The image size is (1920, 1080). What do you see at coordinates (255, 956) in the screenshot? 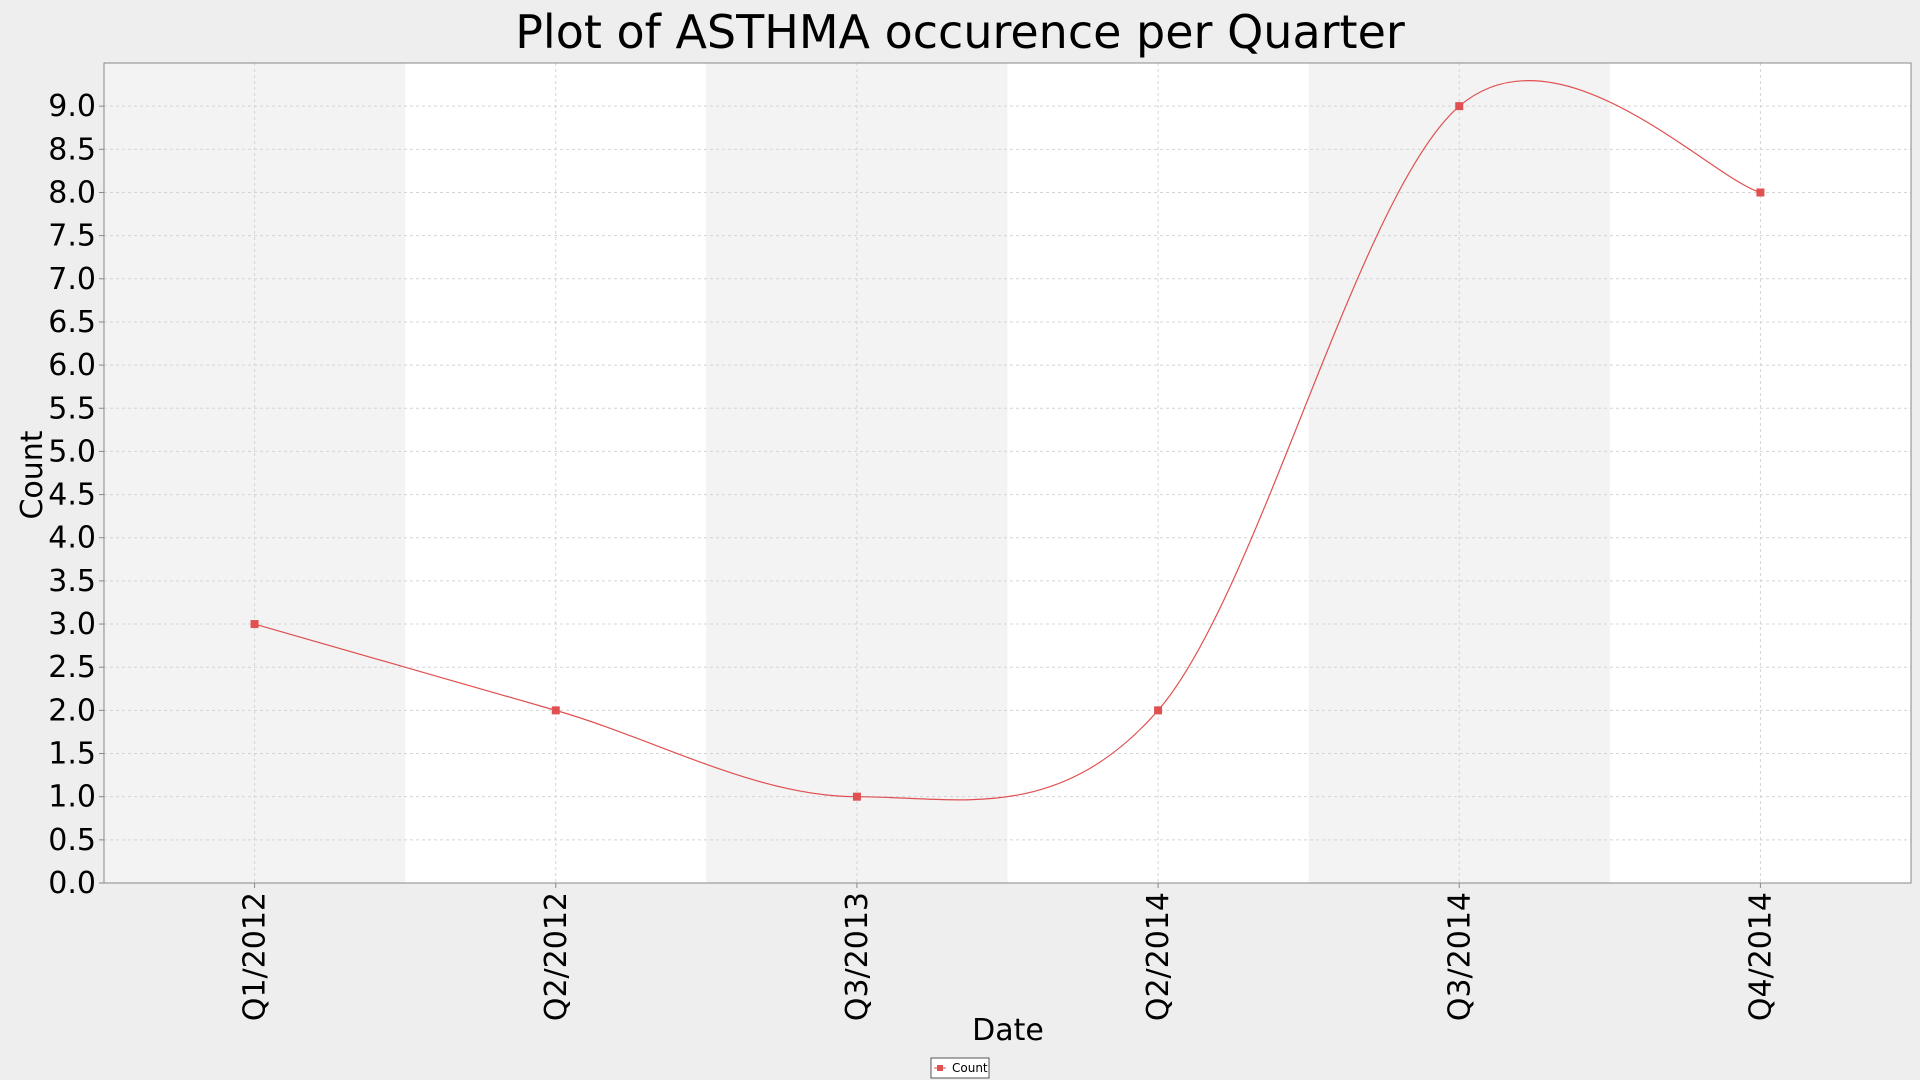
I see `x-tick-label: Q1/2012` at bounding box center [255, 956].